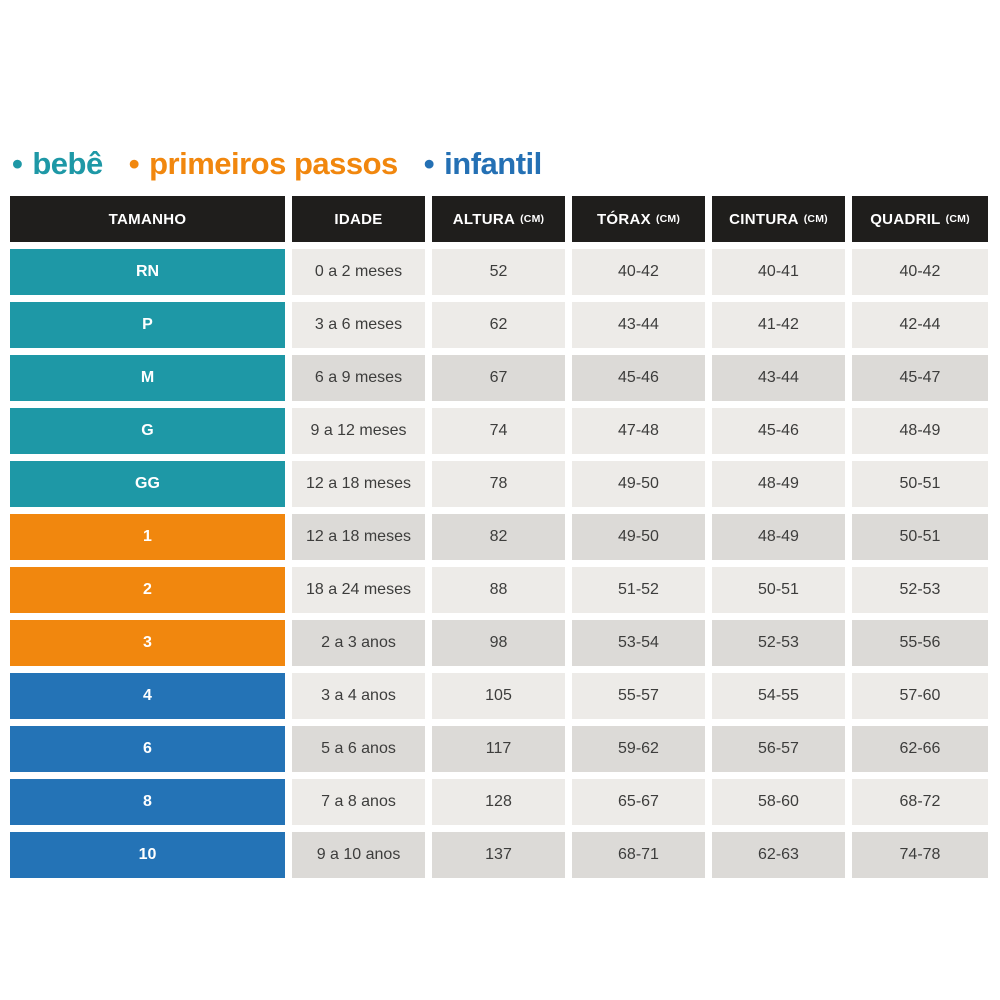 The height and width of the screenshot is (1000, 1000). I want to click on column-header-quadril: QUADRIL (CM), so click(920, 219).